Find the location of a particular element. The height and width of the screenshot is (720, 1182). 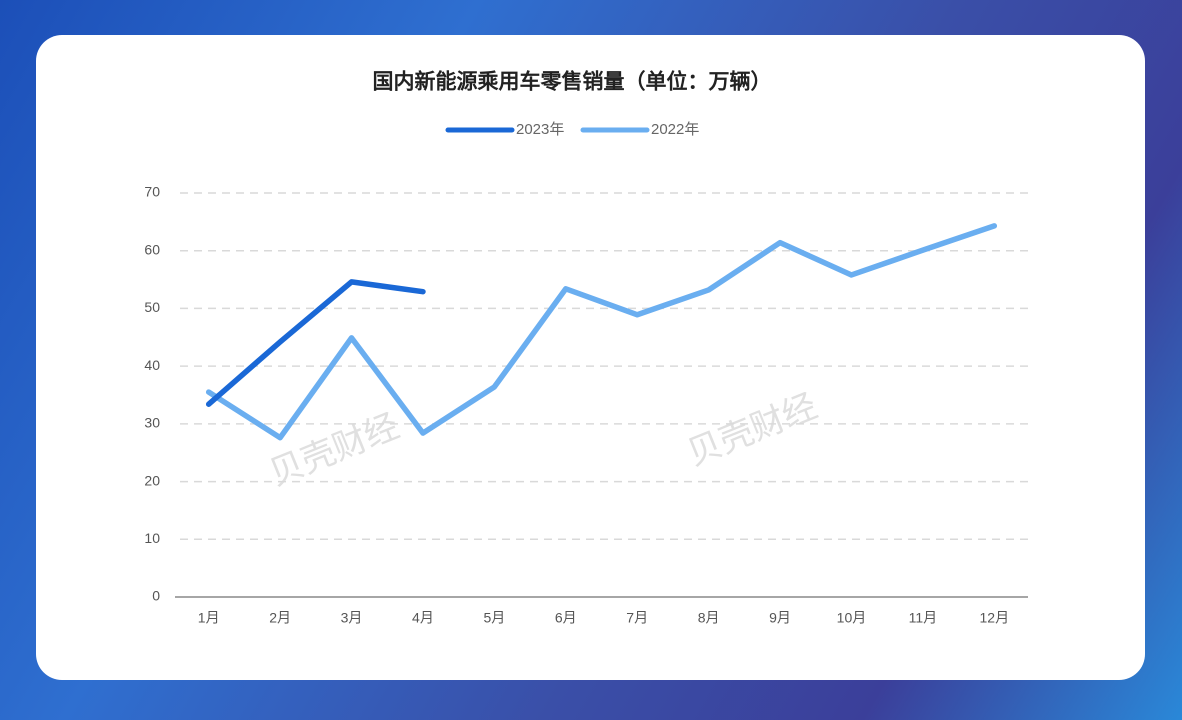

x-tick-label: 2月 is located at coordinates (280, 618).